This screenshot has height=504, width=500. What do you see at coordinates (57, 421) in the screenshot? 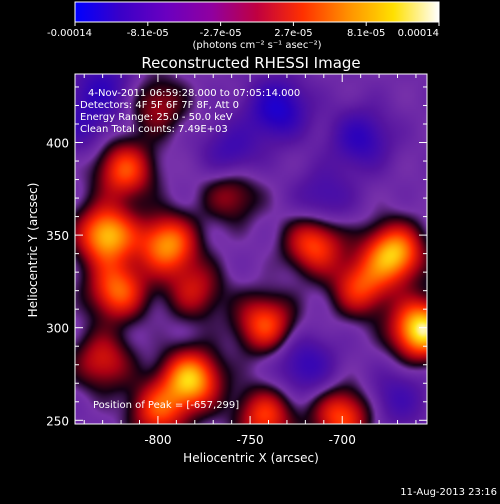
I see `y-tick-label: 250` at bounding box center [57, 421].